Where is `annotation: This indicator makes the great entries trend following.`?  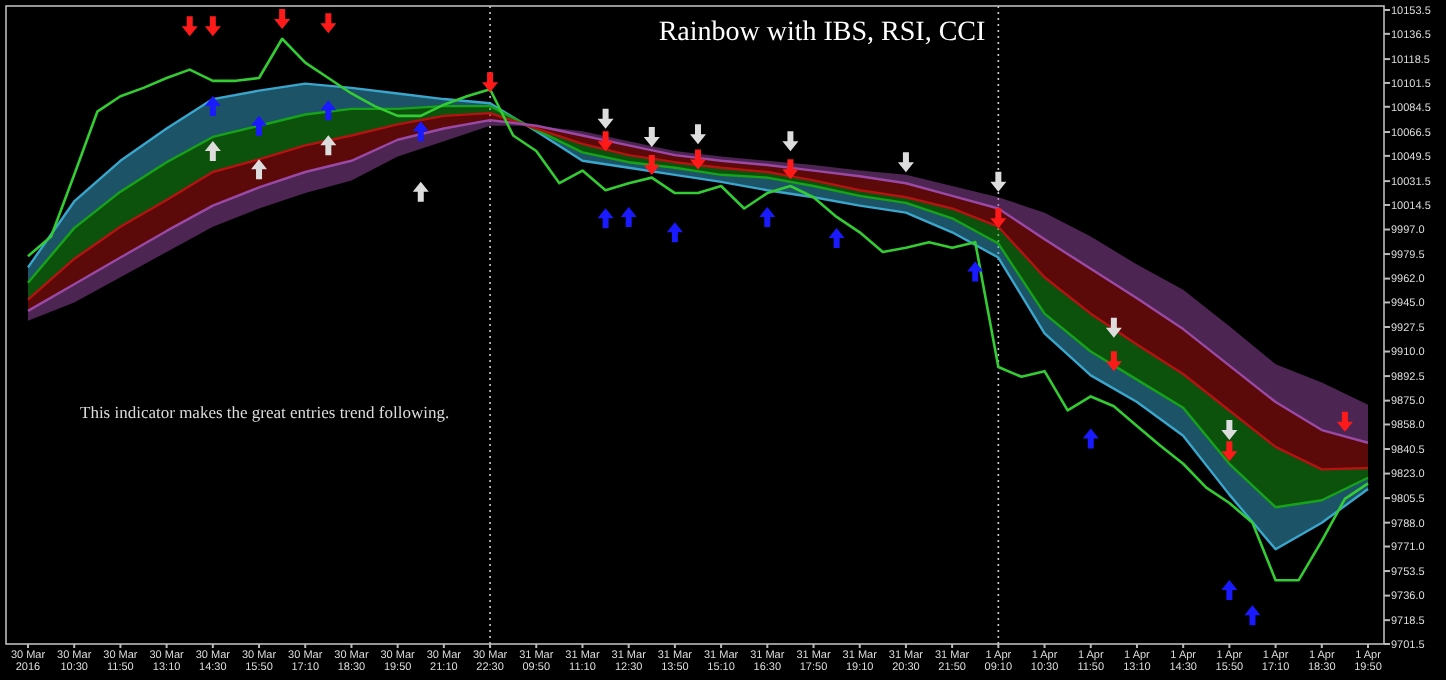
annotation: This indicator makes the great entries trend following. is located at coordinates (265, 412).